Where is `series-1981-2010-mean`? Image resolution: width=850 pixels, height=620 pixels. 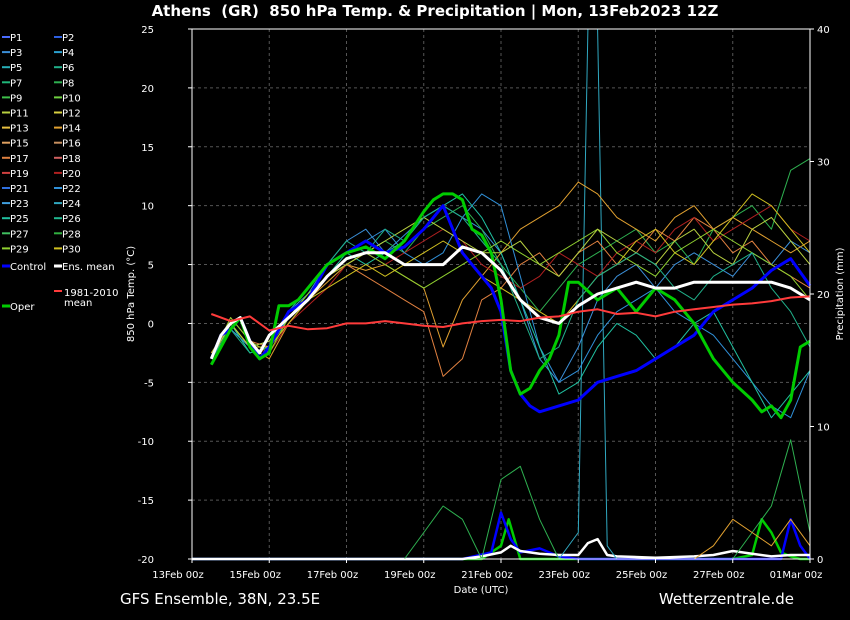
series-1981-2010-mean is located at coordinates (510, 313).